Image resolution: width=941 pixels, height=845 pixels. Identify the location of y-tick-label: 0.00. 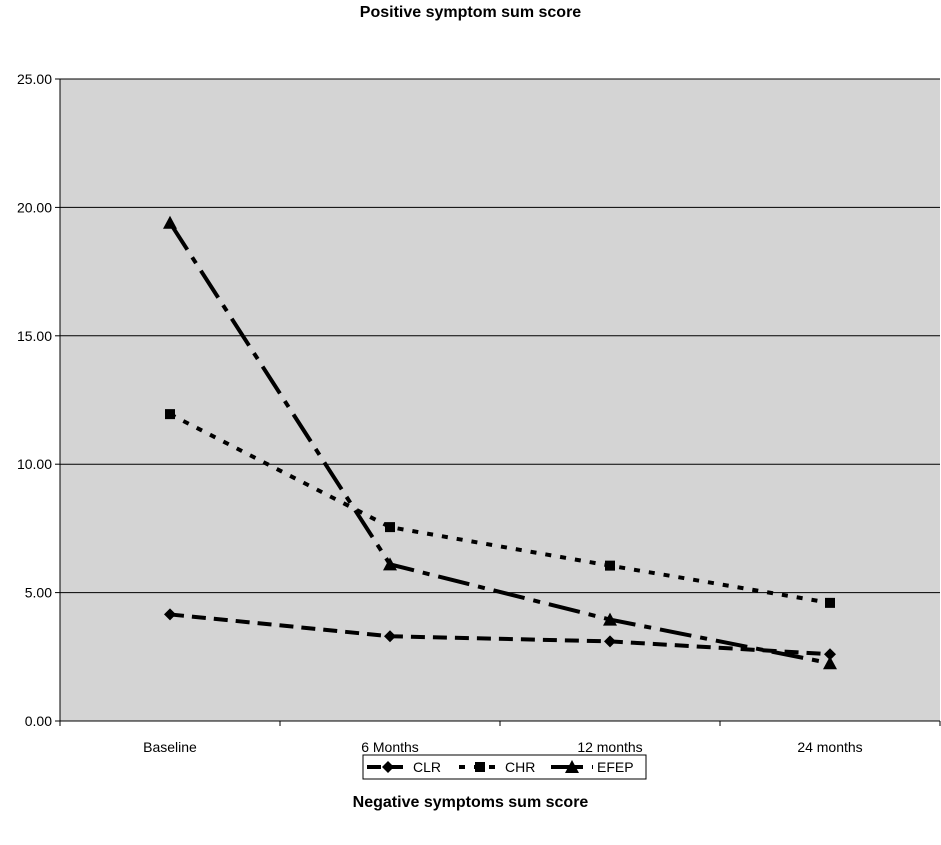
(38, 721).